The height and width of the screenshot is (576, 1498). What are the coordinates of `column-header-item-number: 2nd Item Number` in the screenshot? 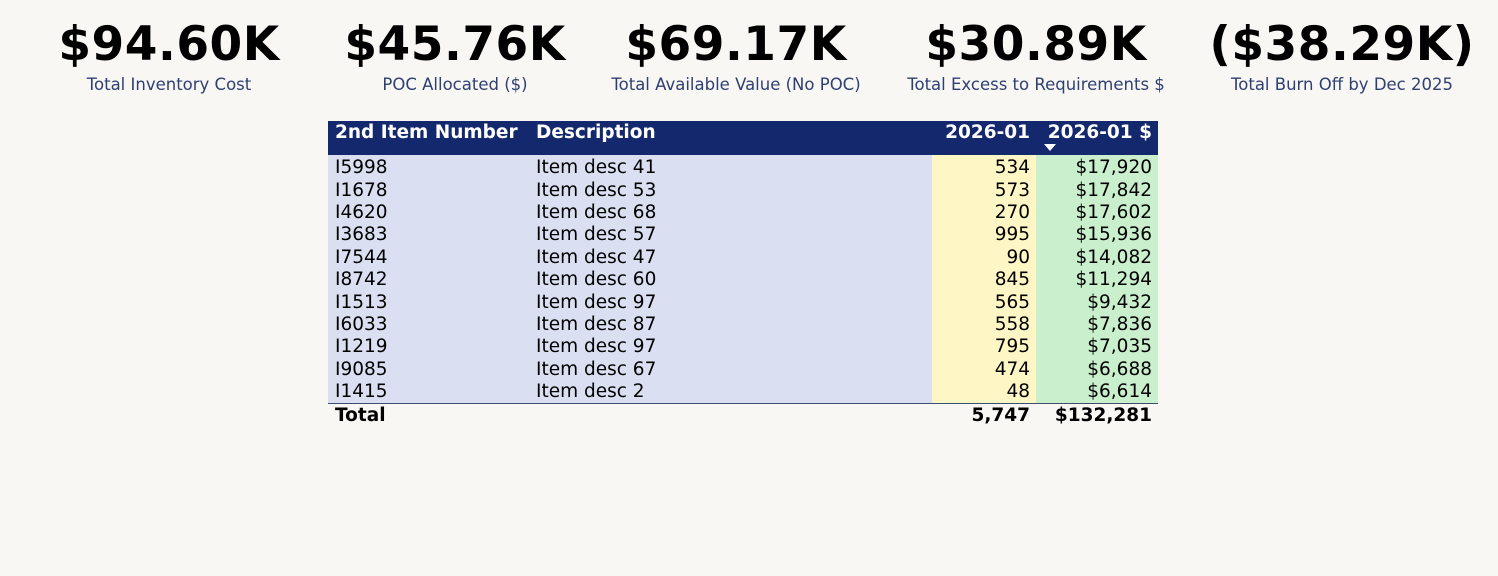 It's located at (428, 138).